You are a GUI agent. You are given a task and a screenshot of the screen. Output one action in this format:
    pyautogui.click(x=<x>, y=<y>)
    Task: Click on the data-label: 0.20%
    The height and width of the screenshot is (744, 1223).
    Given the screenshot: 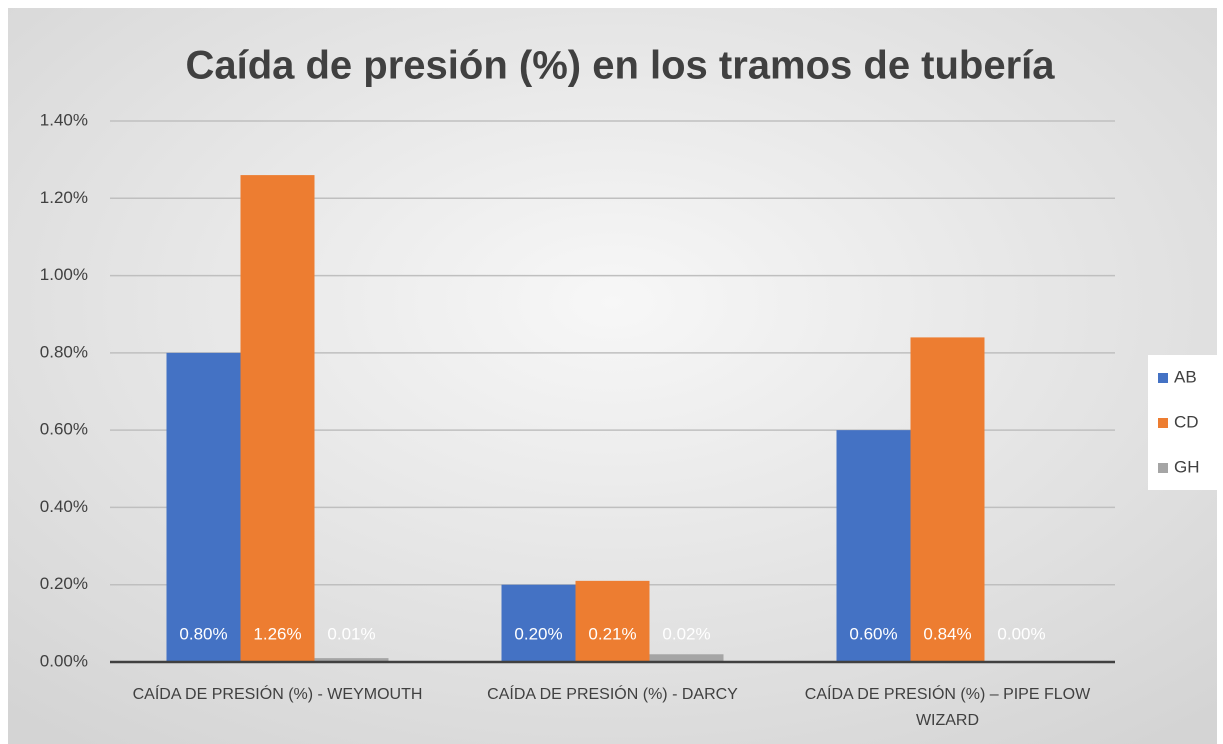 What is the action you would take?
    pyautogui.click(x=538, y=633)
    